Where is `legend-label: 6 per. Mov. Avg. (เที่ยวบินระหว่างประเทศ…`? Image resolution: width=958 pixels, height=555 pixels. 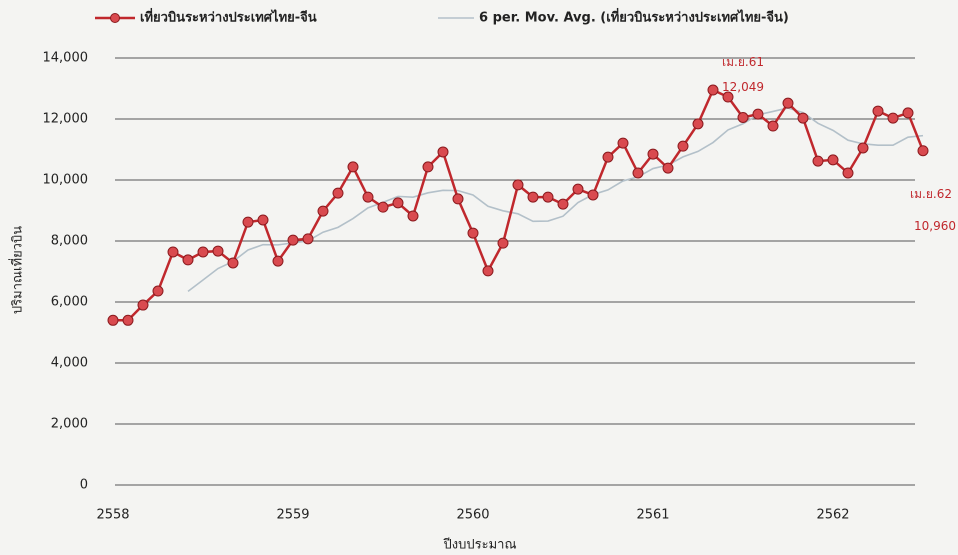 legend-label: 6 per. Mov. Avg. (เที่ยวบินระหว่างประเทศ… is located at coordinates (634, 17).